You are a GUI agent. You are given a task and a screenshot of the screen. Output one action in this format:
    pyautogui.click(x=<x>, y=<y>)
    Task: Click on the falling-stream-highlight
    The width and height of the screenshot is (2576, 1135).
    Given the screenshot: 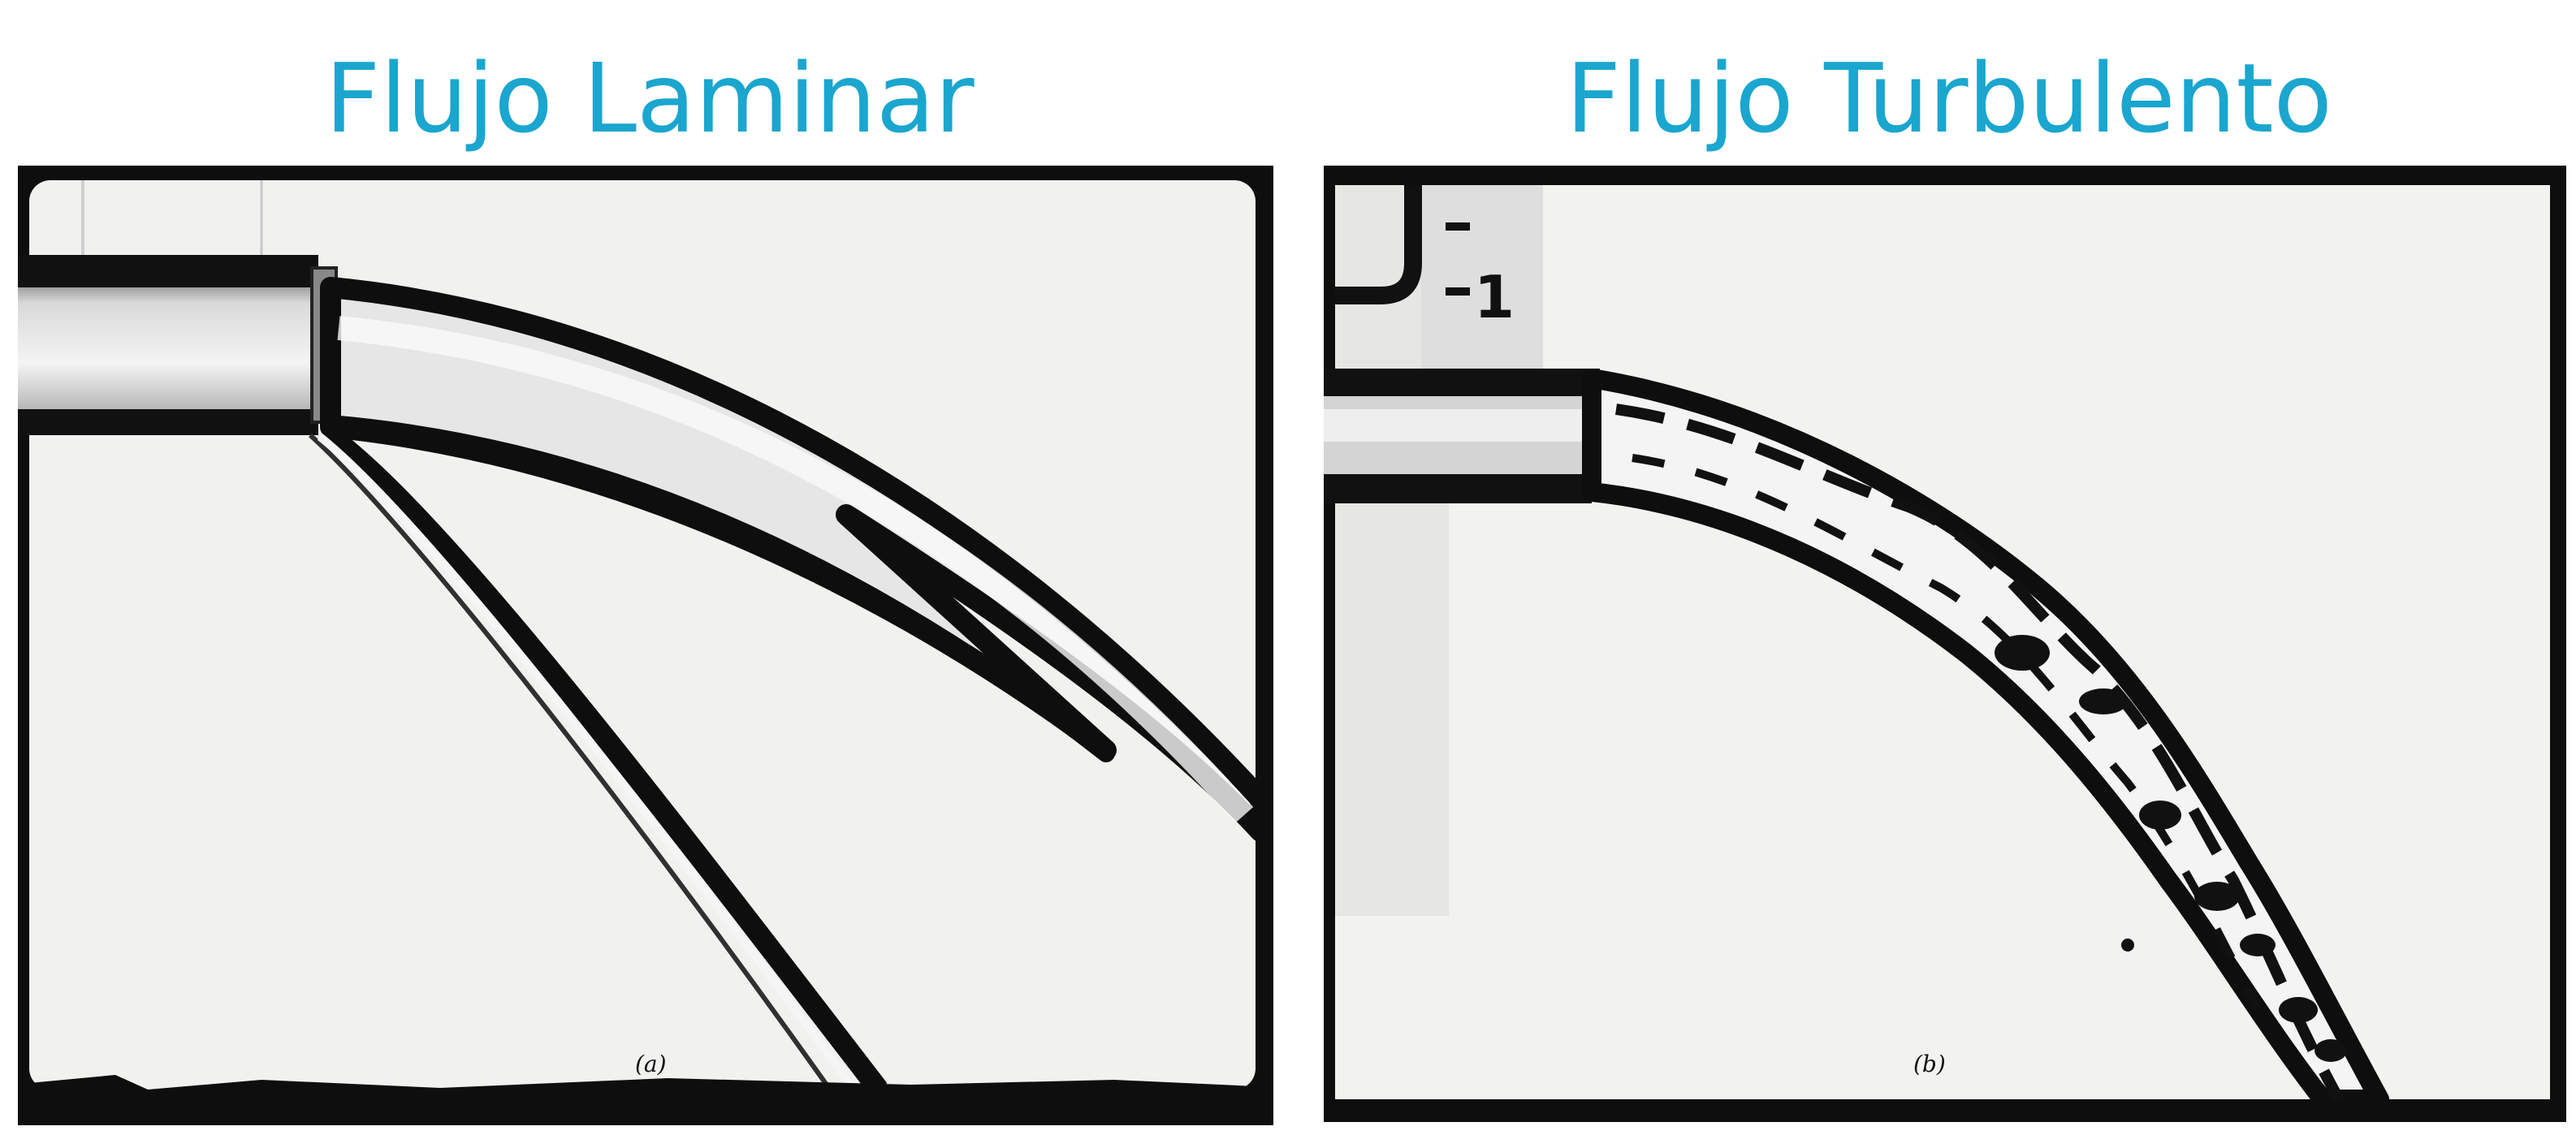 What is the action you would take?
    pyautogui.click(x=587, y=763)
    